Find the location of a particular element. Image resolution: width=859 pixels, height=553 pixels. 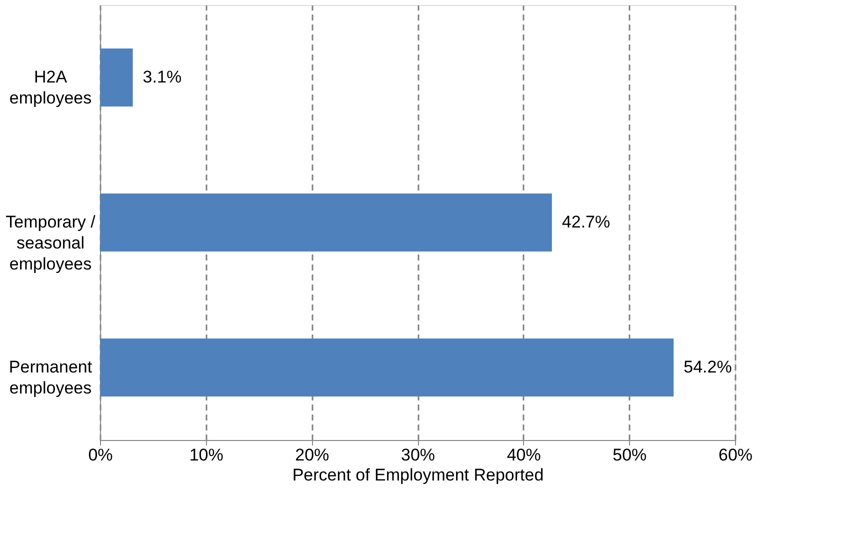

x-tick-label: 0% is located at coordinates (100, 455).